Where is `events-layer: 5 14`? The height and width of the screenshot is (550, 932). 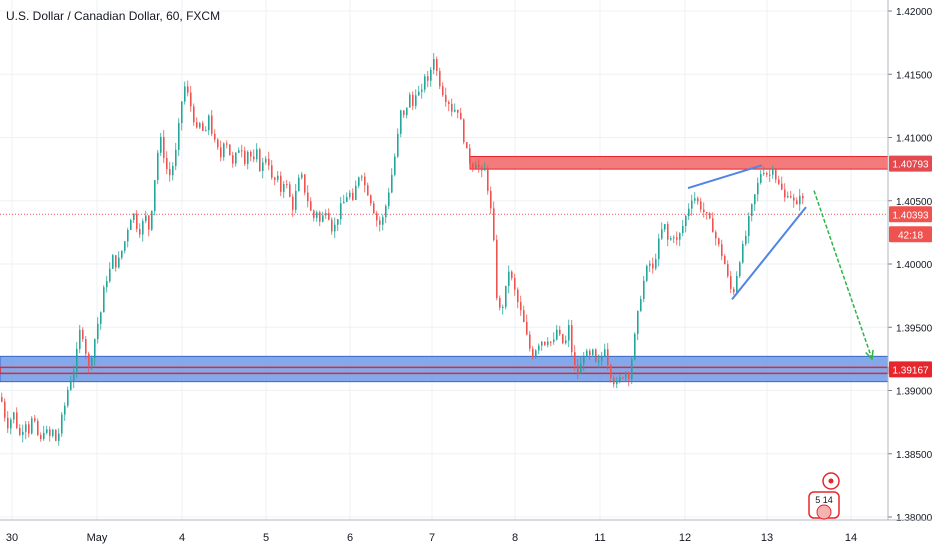
events-layer: 5 14 is located at coordinates (824, 496).